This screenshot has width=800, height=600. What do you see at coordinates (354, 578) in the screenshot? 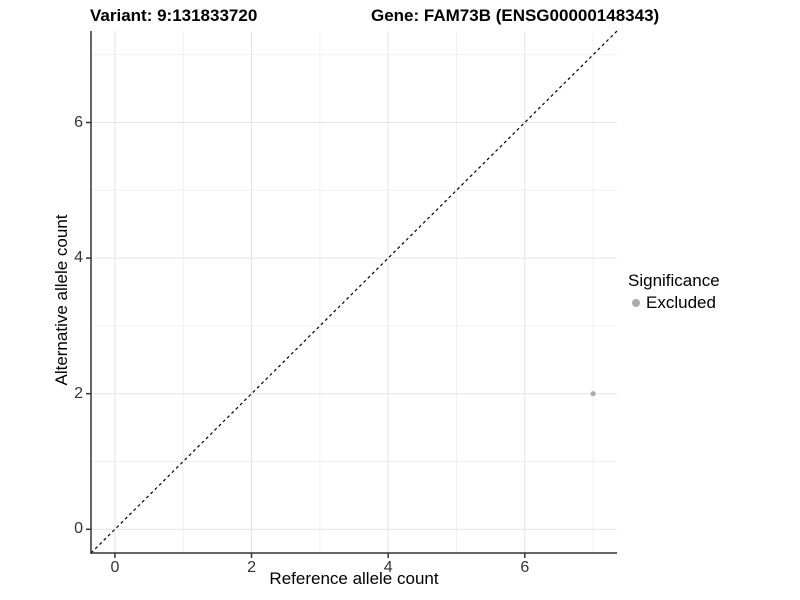
I see `x-axis-title: Reference allele count` at bounding box center [354, 578].